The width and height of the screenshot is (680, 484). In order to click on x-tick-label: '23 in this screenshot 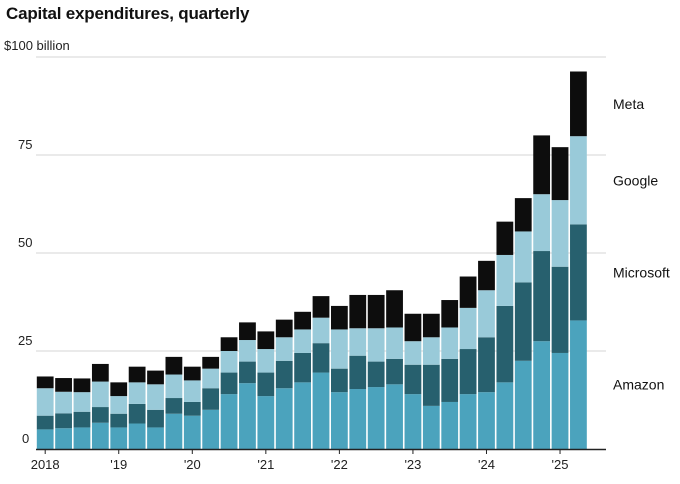, I will do `click(412, 464)`.